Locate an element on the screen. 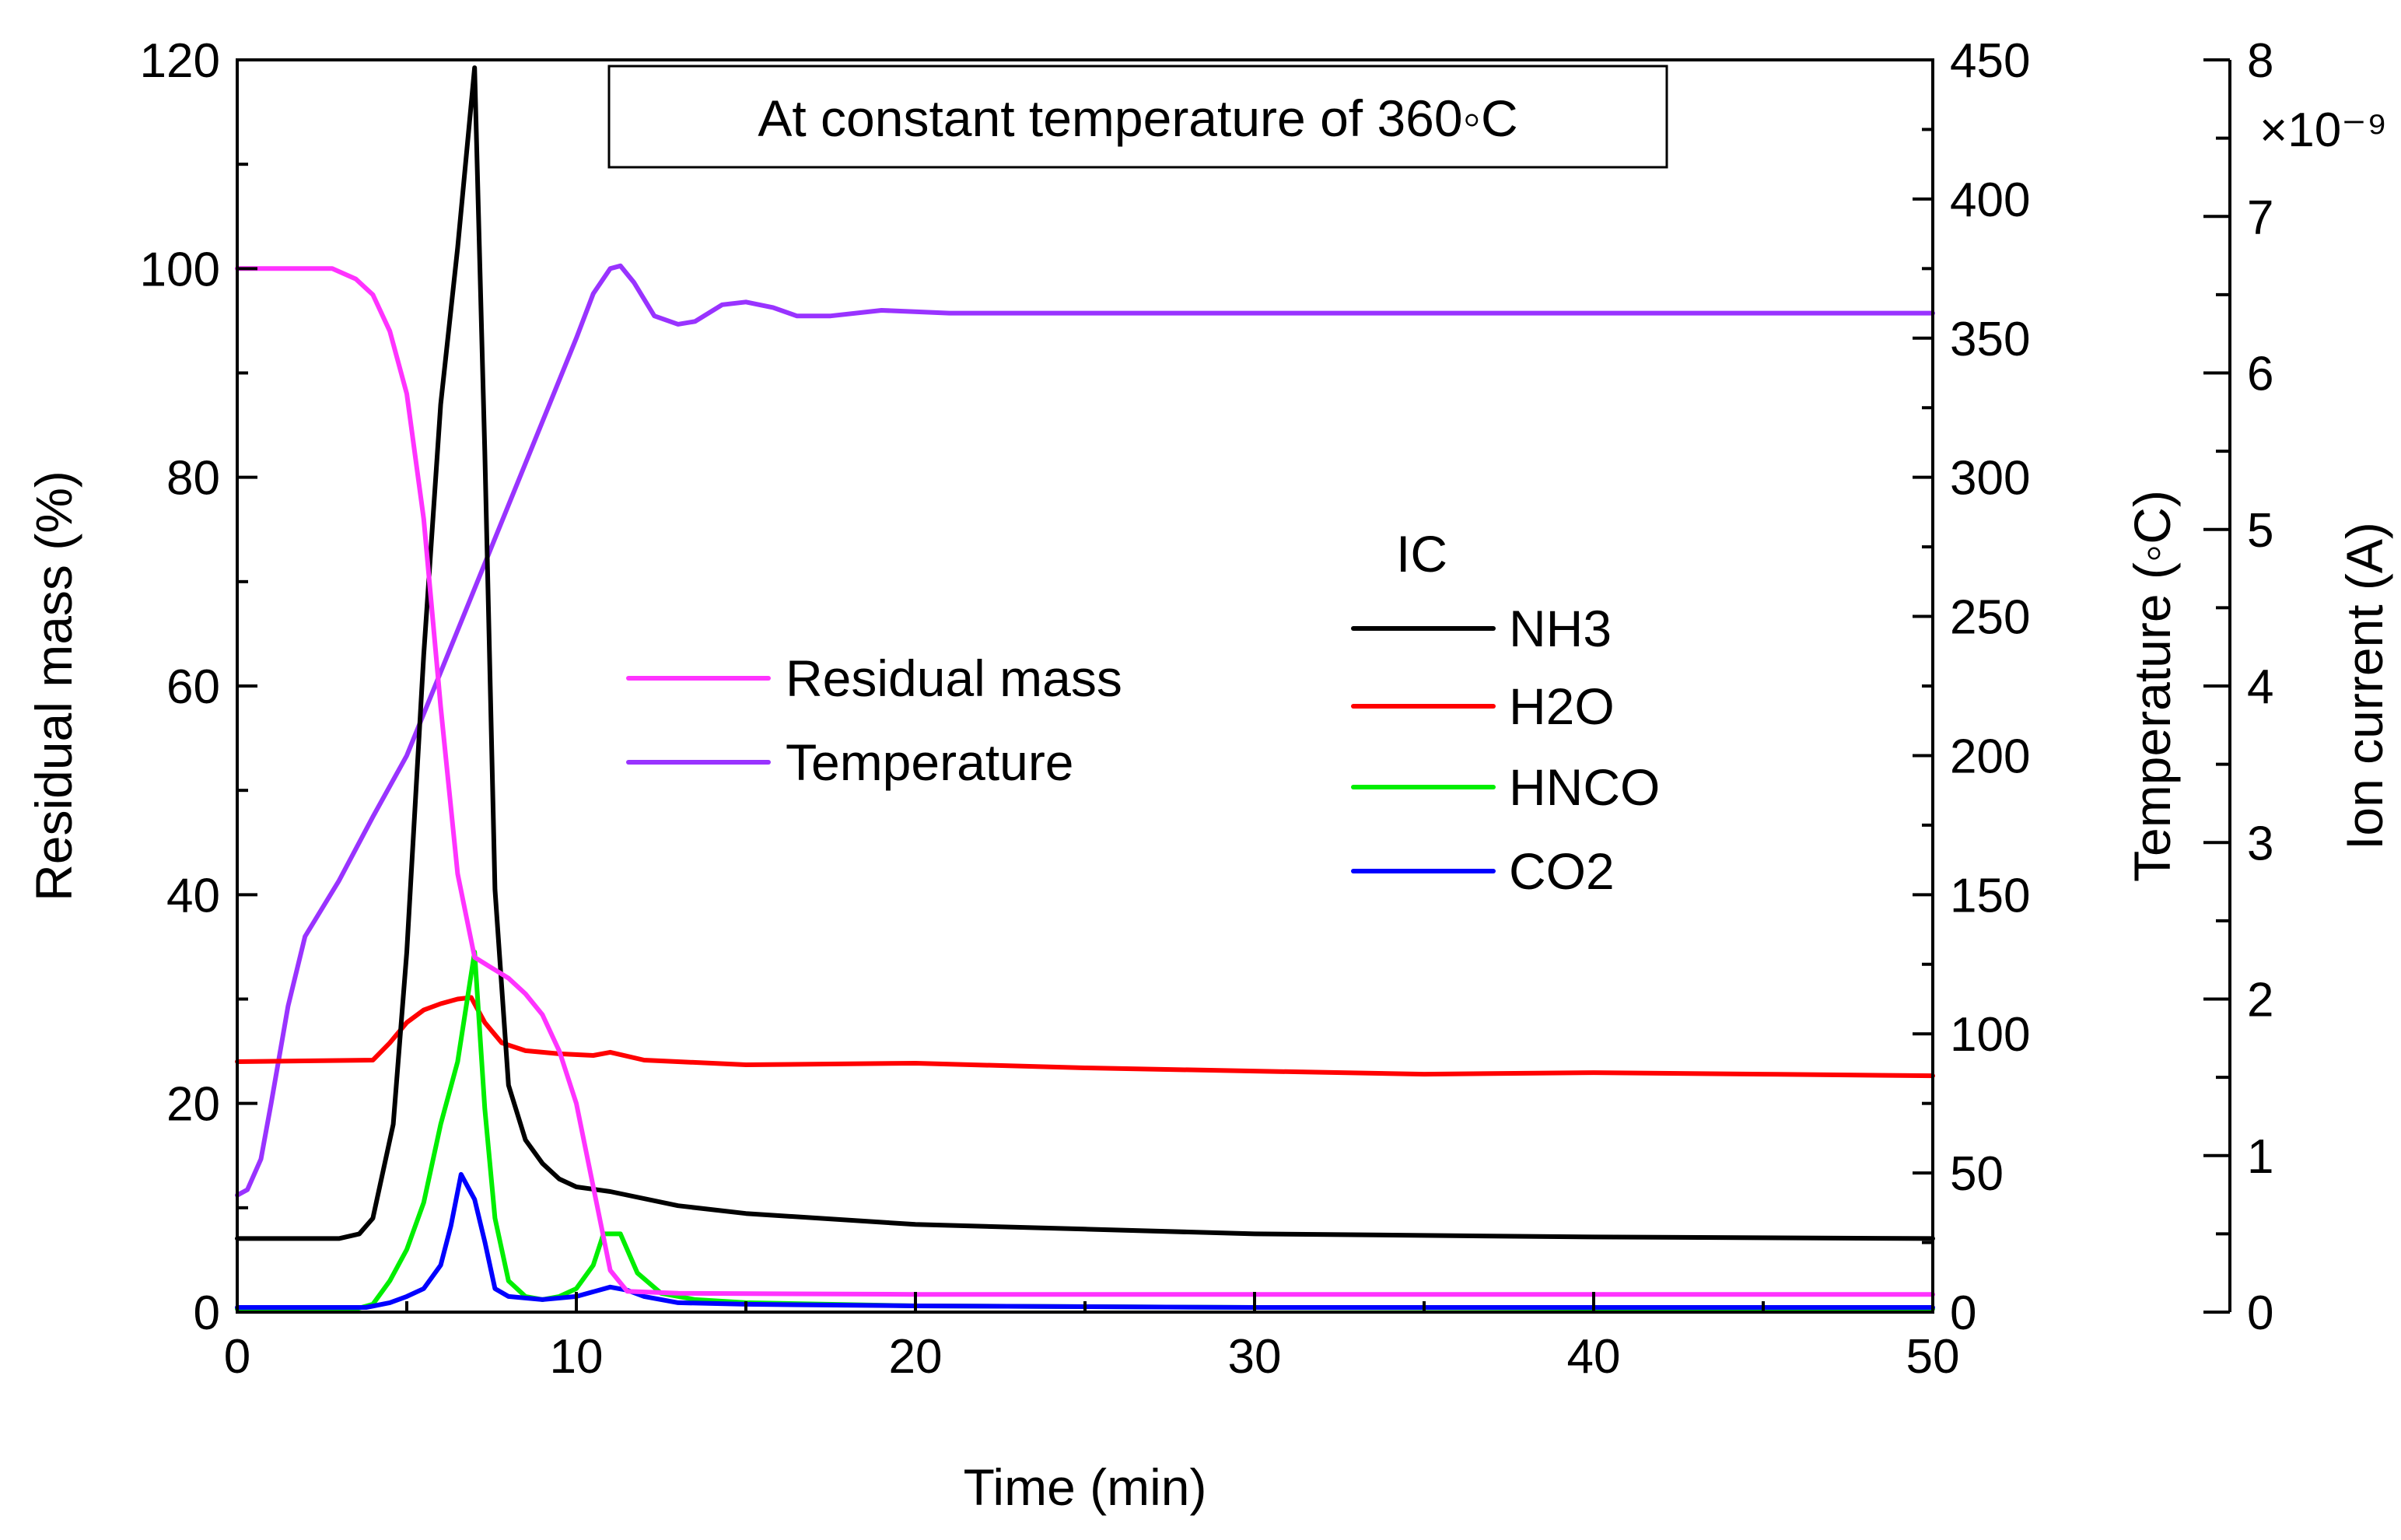 The height and width of the screenshot is (1540, 2401). annotation: At constant temperature of 360◦C is located at coordinates (1137, 117).